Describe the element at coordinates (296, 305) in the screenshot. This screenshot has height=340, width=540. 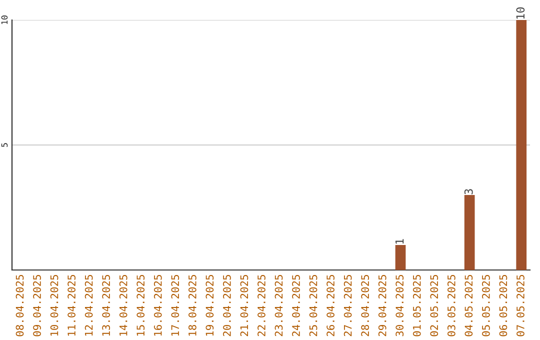
I see `x-tick-label: 24.04.2025` at that location.